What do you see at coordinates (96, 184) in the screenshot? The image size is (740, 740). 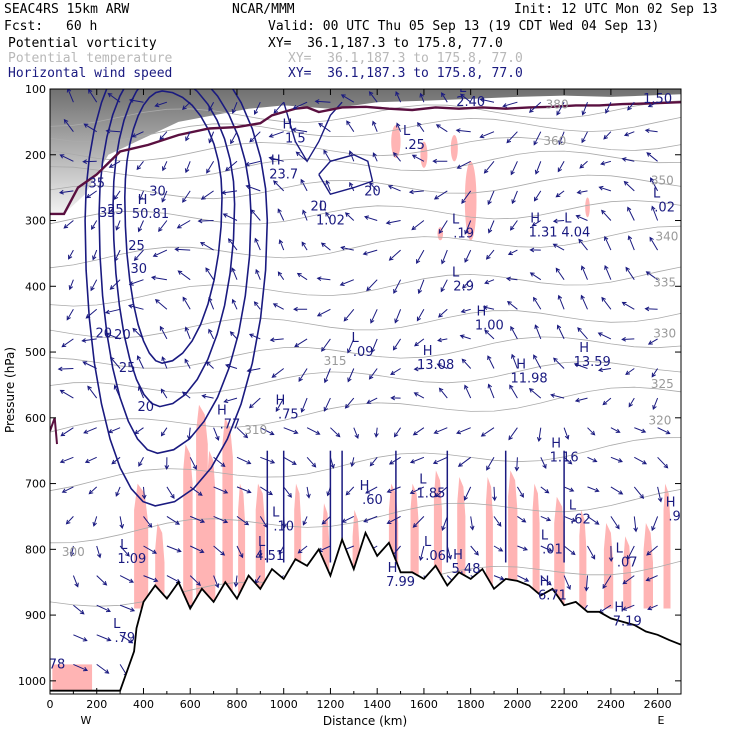 I see `wind-label-35-1: 35` at bounding box center [96, 184].